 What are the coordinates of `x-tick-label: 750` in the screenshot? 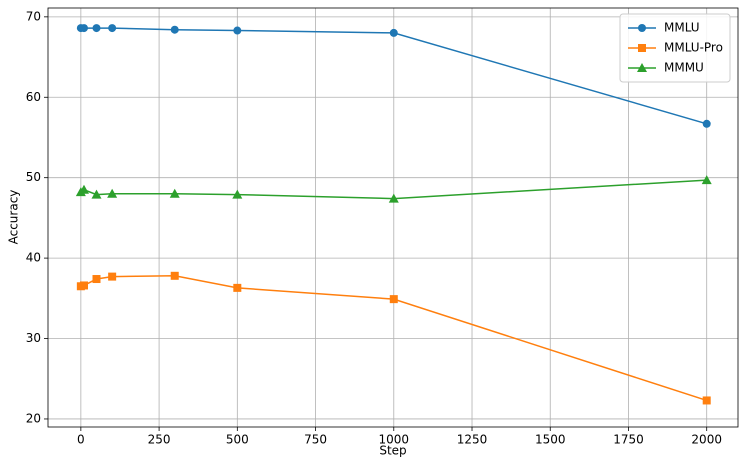 It's located at (315, 440).